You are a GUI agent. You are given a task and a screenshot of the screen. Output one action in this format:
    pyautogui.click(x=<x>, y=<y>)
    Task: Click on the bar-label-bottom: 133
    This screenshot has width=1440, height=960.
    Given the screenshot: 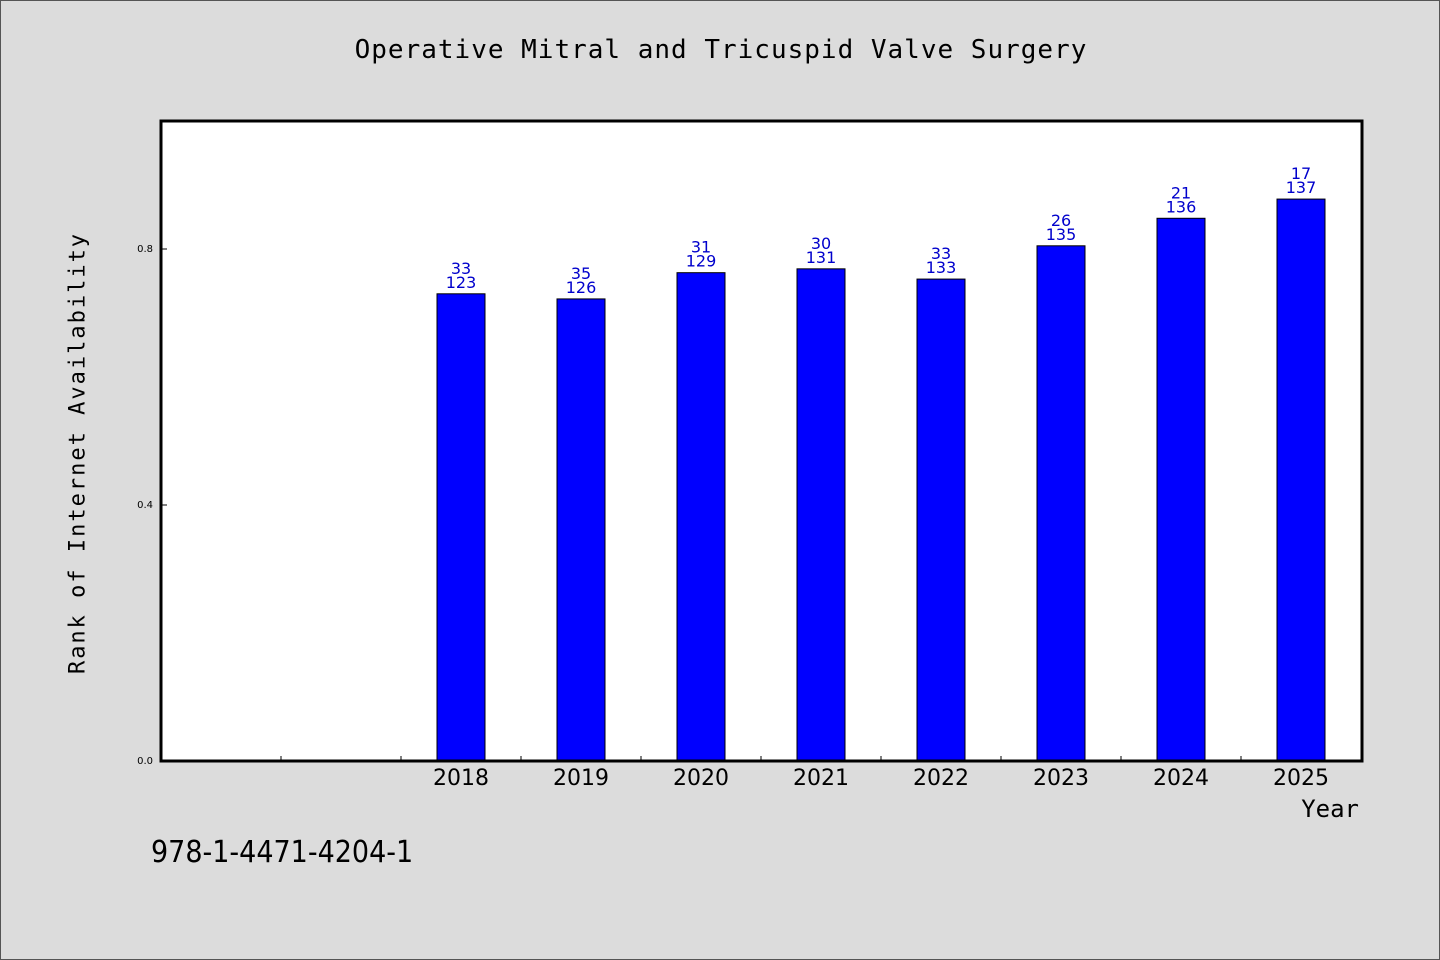 What is the action you would take?
    pyautogui.click(x=941, y=267)
    